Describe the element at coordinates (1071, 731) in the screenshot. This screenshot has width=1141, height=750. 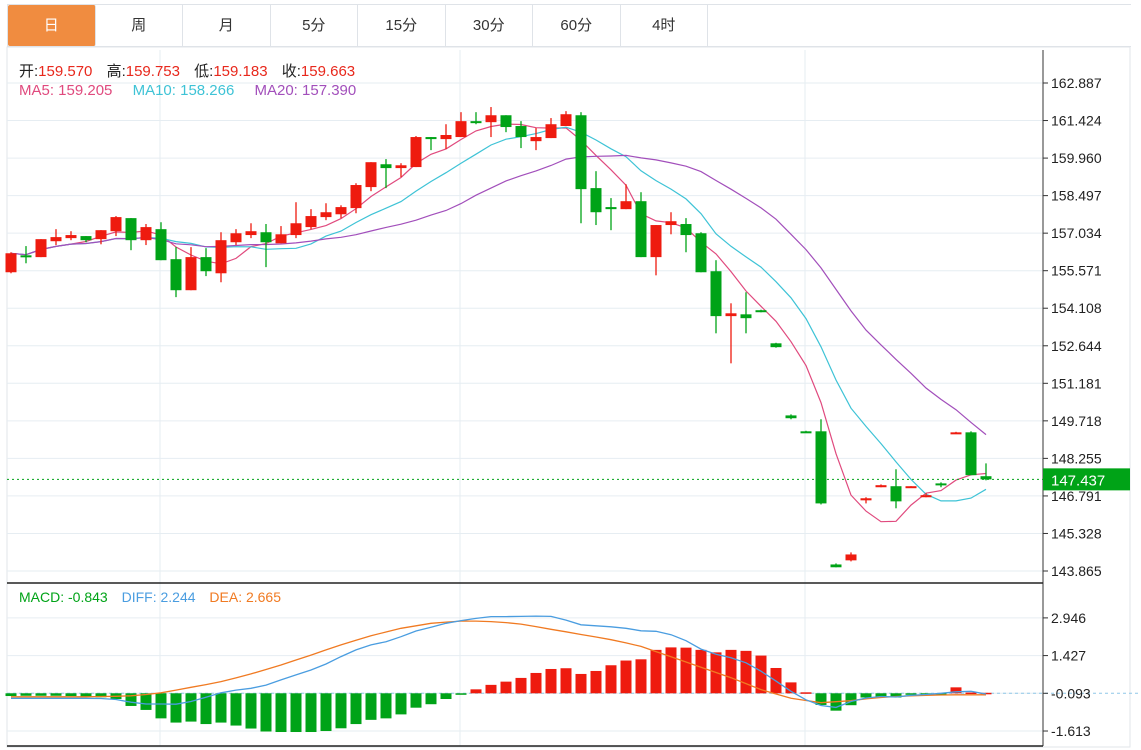
I see `macd-y-tick-label: -1.613` at that location.